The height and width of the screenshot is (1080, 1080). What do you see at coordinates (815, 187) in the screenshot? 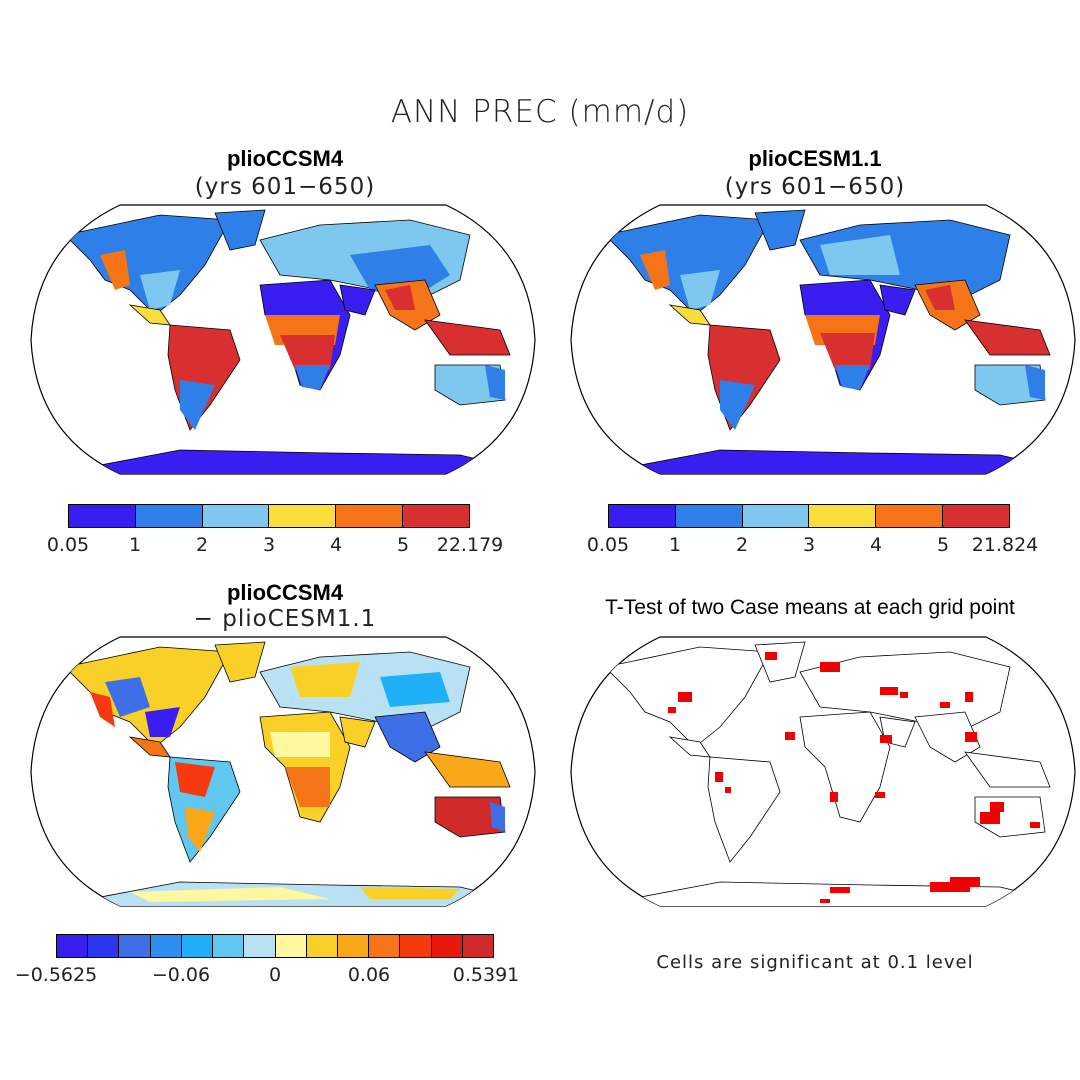
I see `panel-subtitle-top-right: (yrs 601−650)` at bounding box center [815, 187].